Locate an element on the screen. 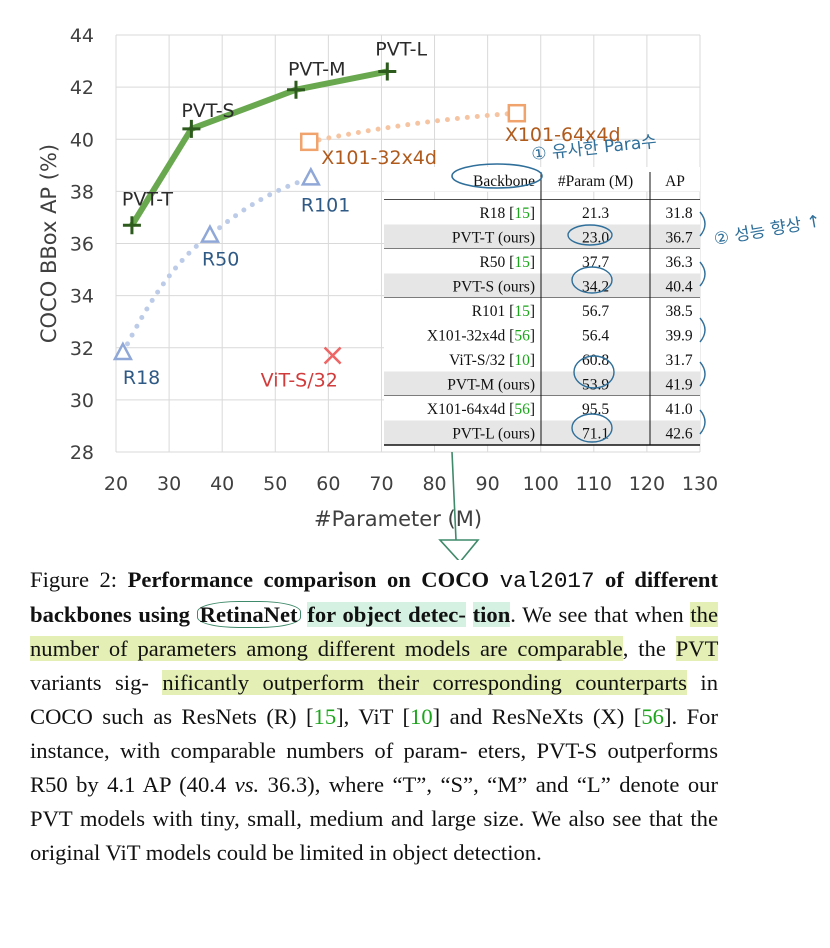 This screenshot has width=830, height=948. y-tick-label: 32 is located at coordinates (82, 349).